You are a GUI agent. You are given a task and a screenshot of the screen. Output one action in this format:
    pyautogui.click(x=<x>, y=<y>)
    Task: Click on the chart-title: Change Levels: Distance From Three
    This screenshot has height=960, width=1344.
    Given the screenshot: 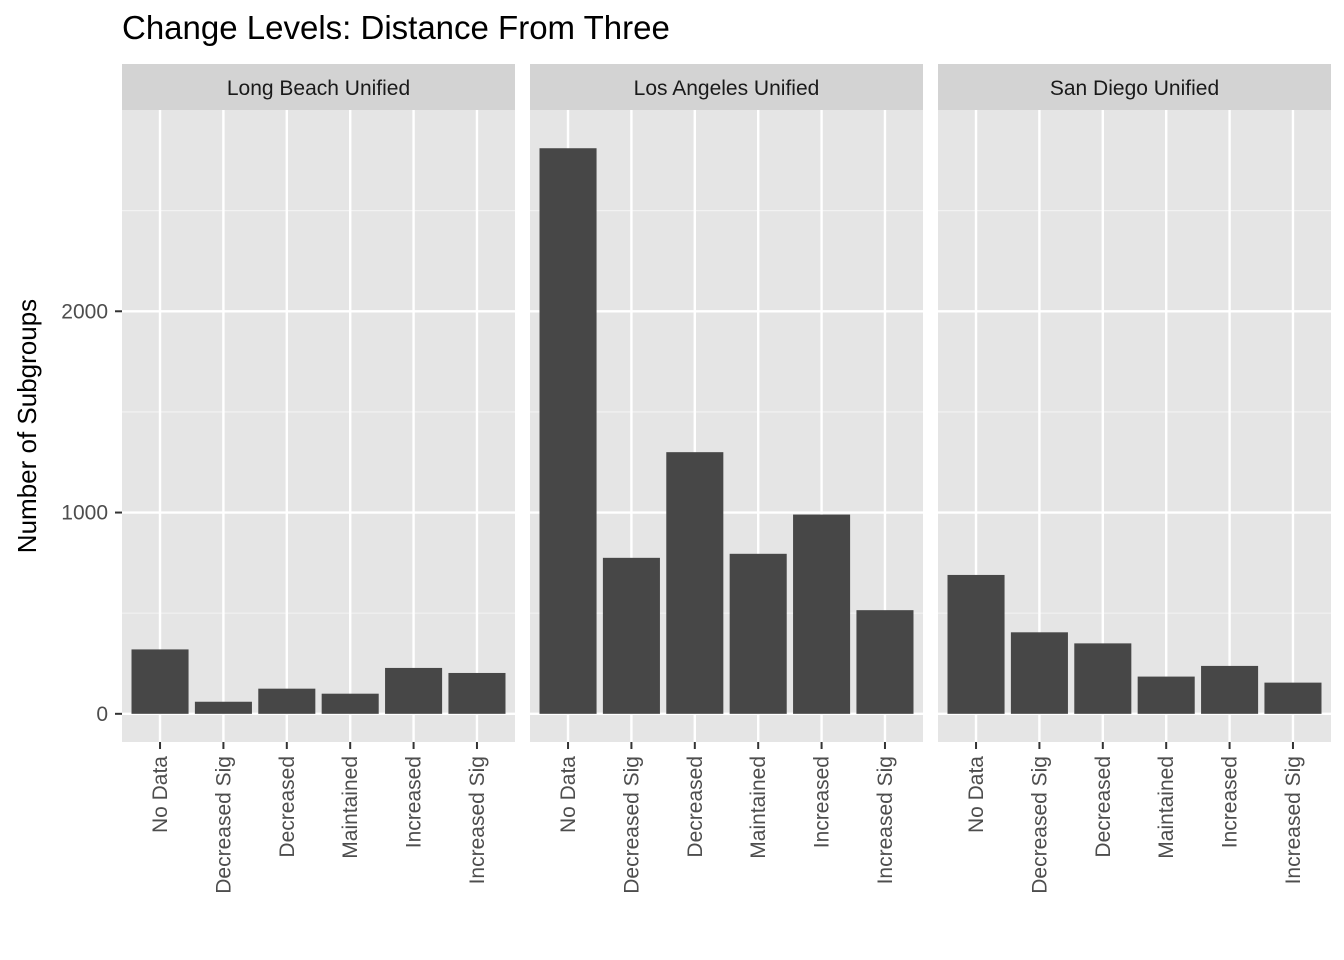 What is the action you would take?
    pyautogui.click(x=396, y=27)
    